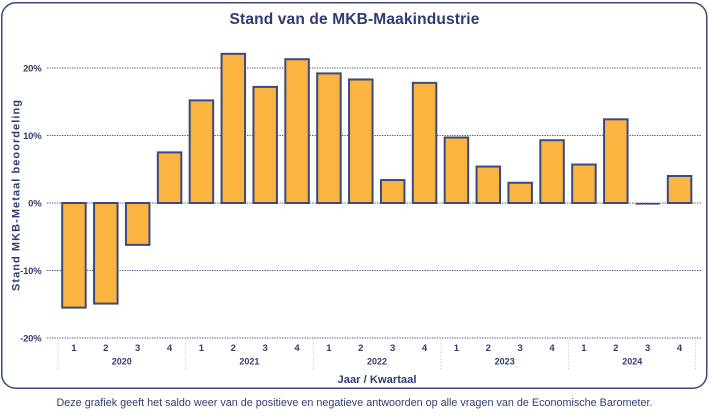 The width and height of the screenshot is (709, 417). I want to click on svg-text: 20%, so click(32, 68).